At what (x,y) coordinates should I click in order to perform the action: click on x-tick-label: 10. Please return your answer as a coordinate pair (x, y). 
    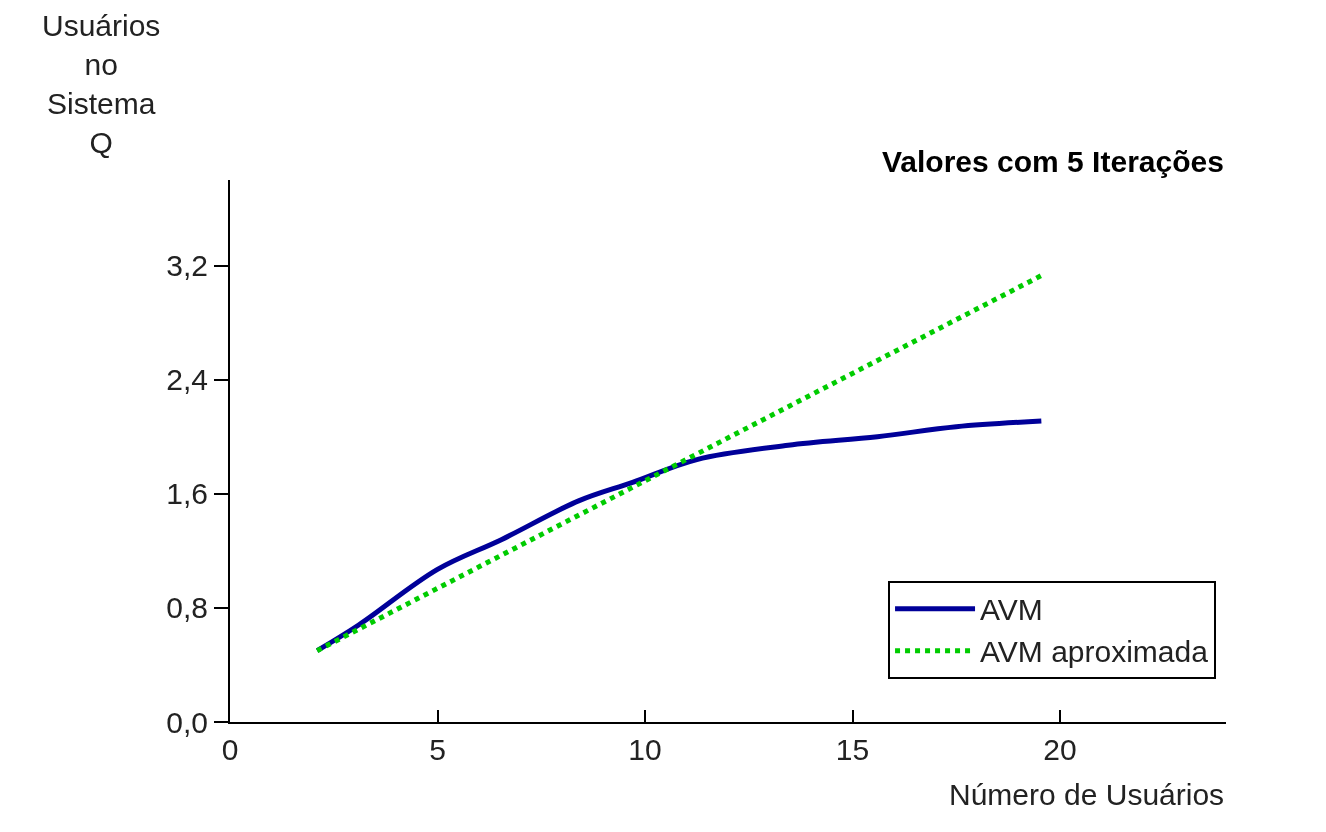
    Looking at the image, I should click on (645, 749).